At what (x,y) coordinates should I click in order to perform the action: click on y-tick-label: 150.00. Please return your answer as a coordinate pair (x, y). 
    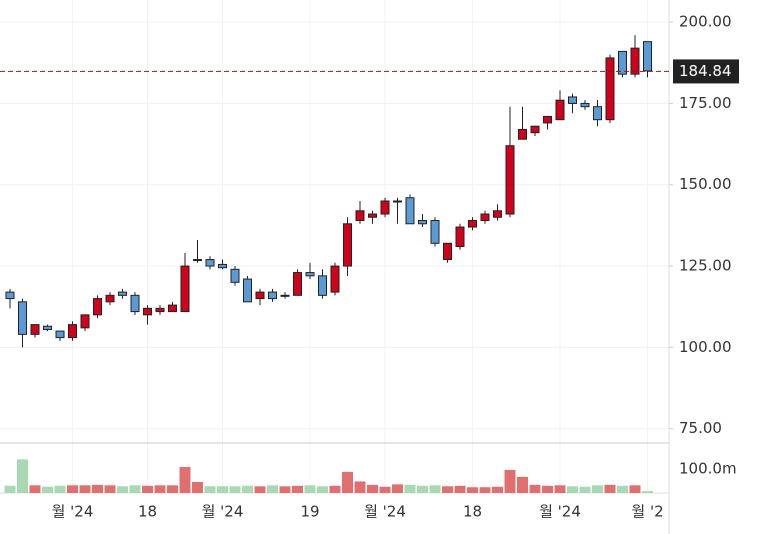
    Looking at the image, I should click on (705, 184).